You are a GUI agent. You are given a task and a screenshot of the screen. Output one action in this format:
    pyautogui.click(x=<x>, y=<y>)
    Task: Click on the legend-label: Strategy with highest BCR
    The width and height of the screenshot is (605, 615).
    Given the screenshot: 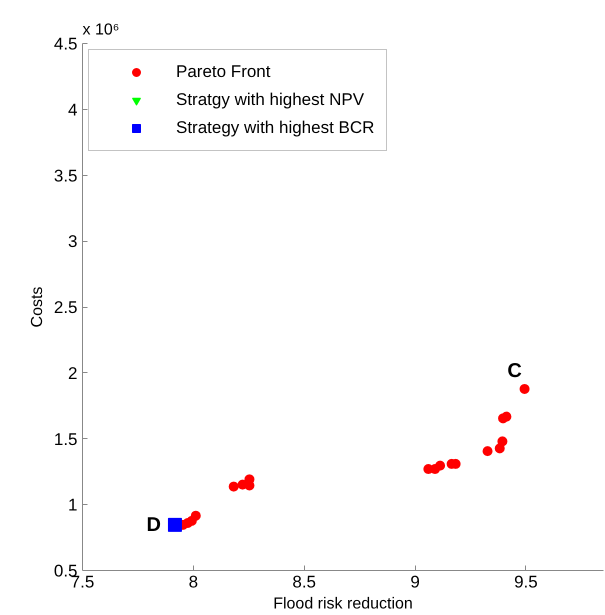 What is the action you would take?
    pyautogui.click(x=275, y=128)
    